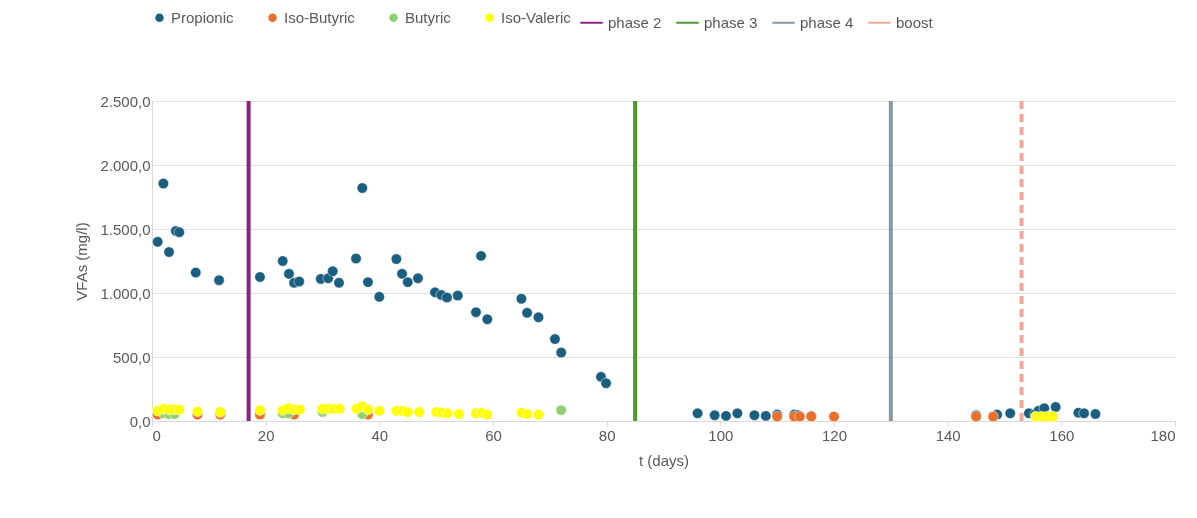  I want to click on y-tick-label: 2.500,0, so click(125, 101).